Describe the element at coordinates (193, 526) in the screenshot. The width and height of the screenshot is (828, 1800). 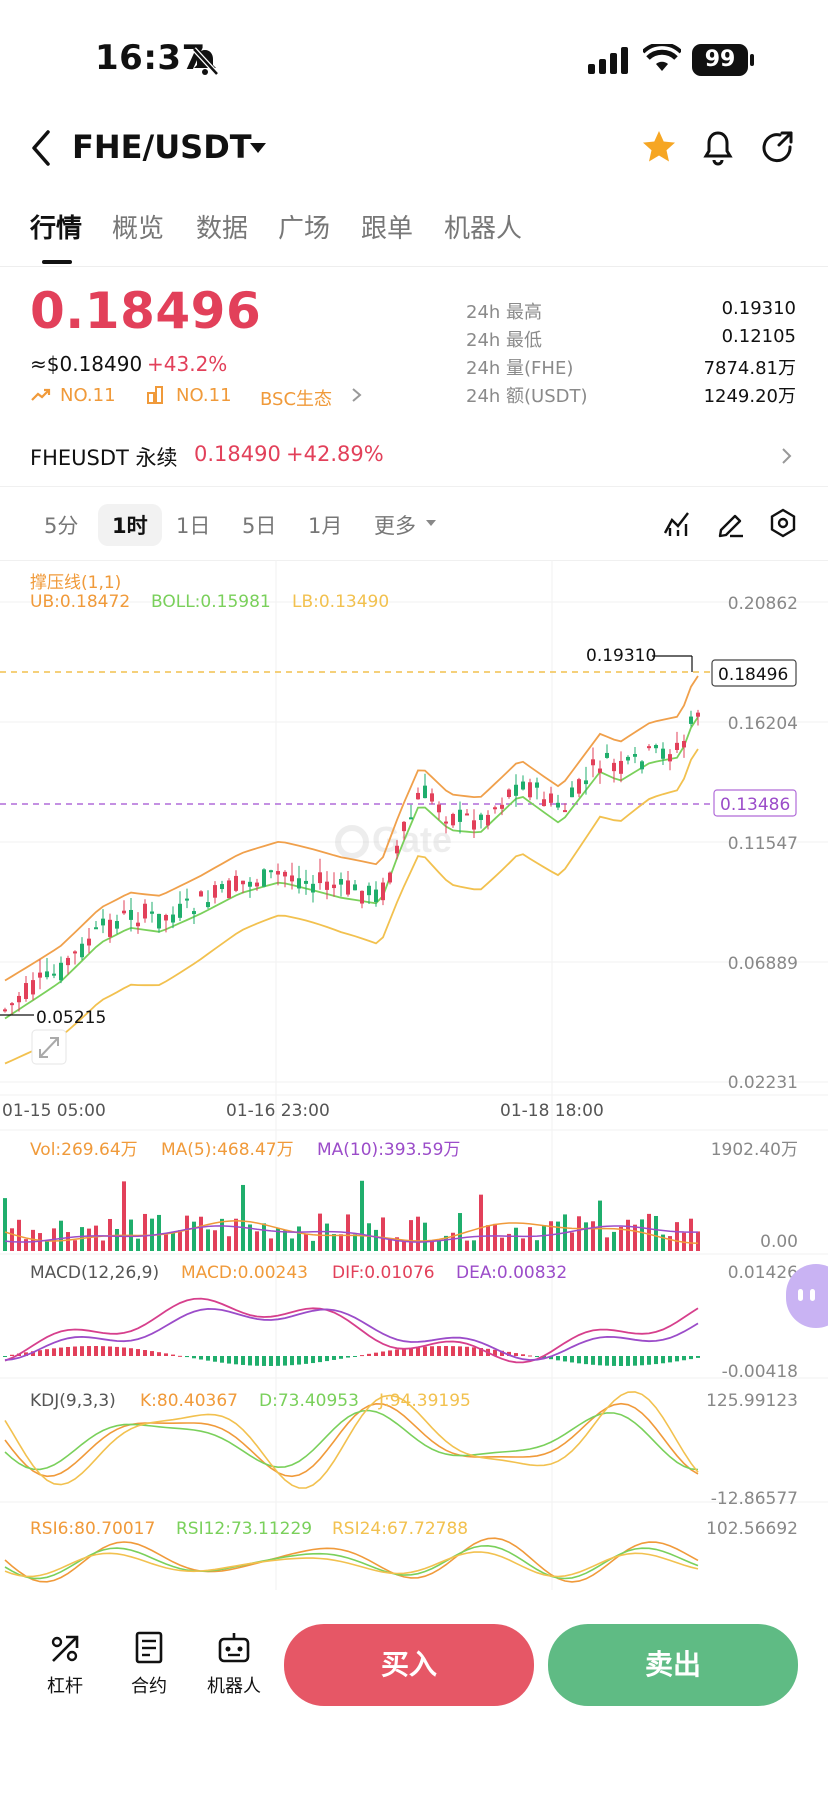
I see `interval-1d: 1日` at that location.